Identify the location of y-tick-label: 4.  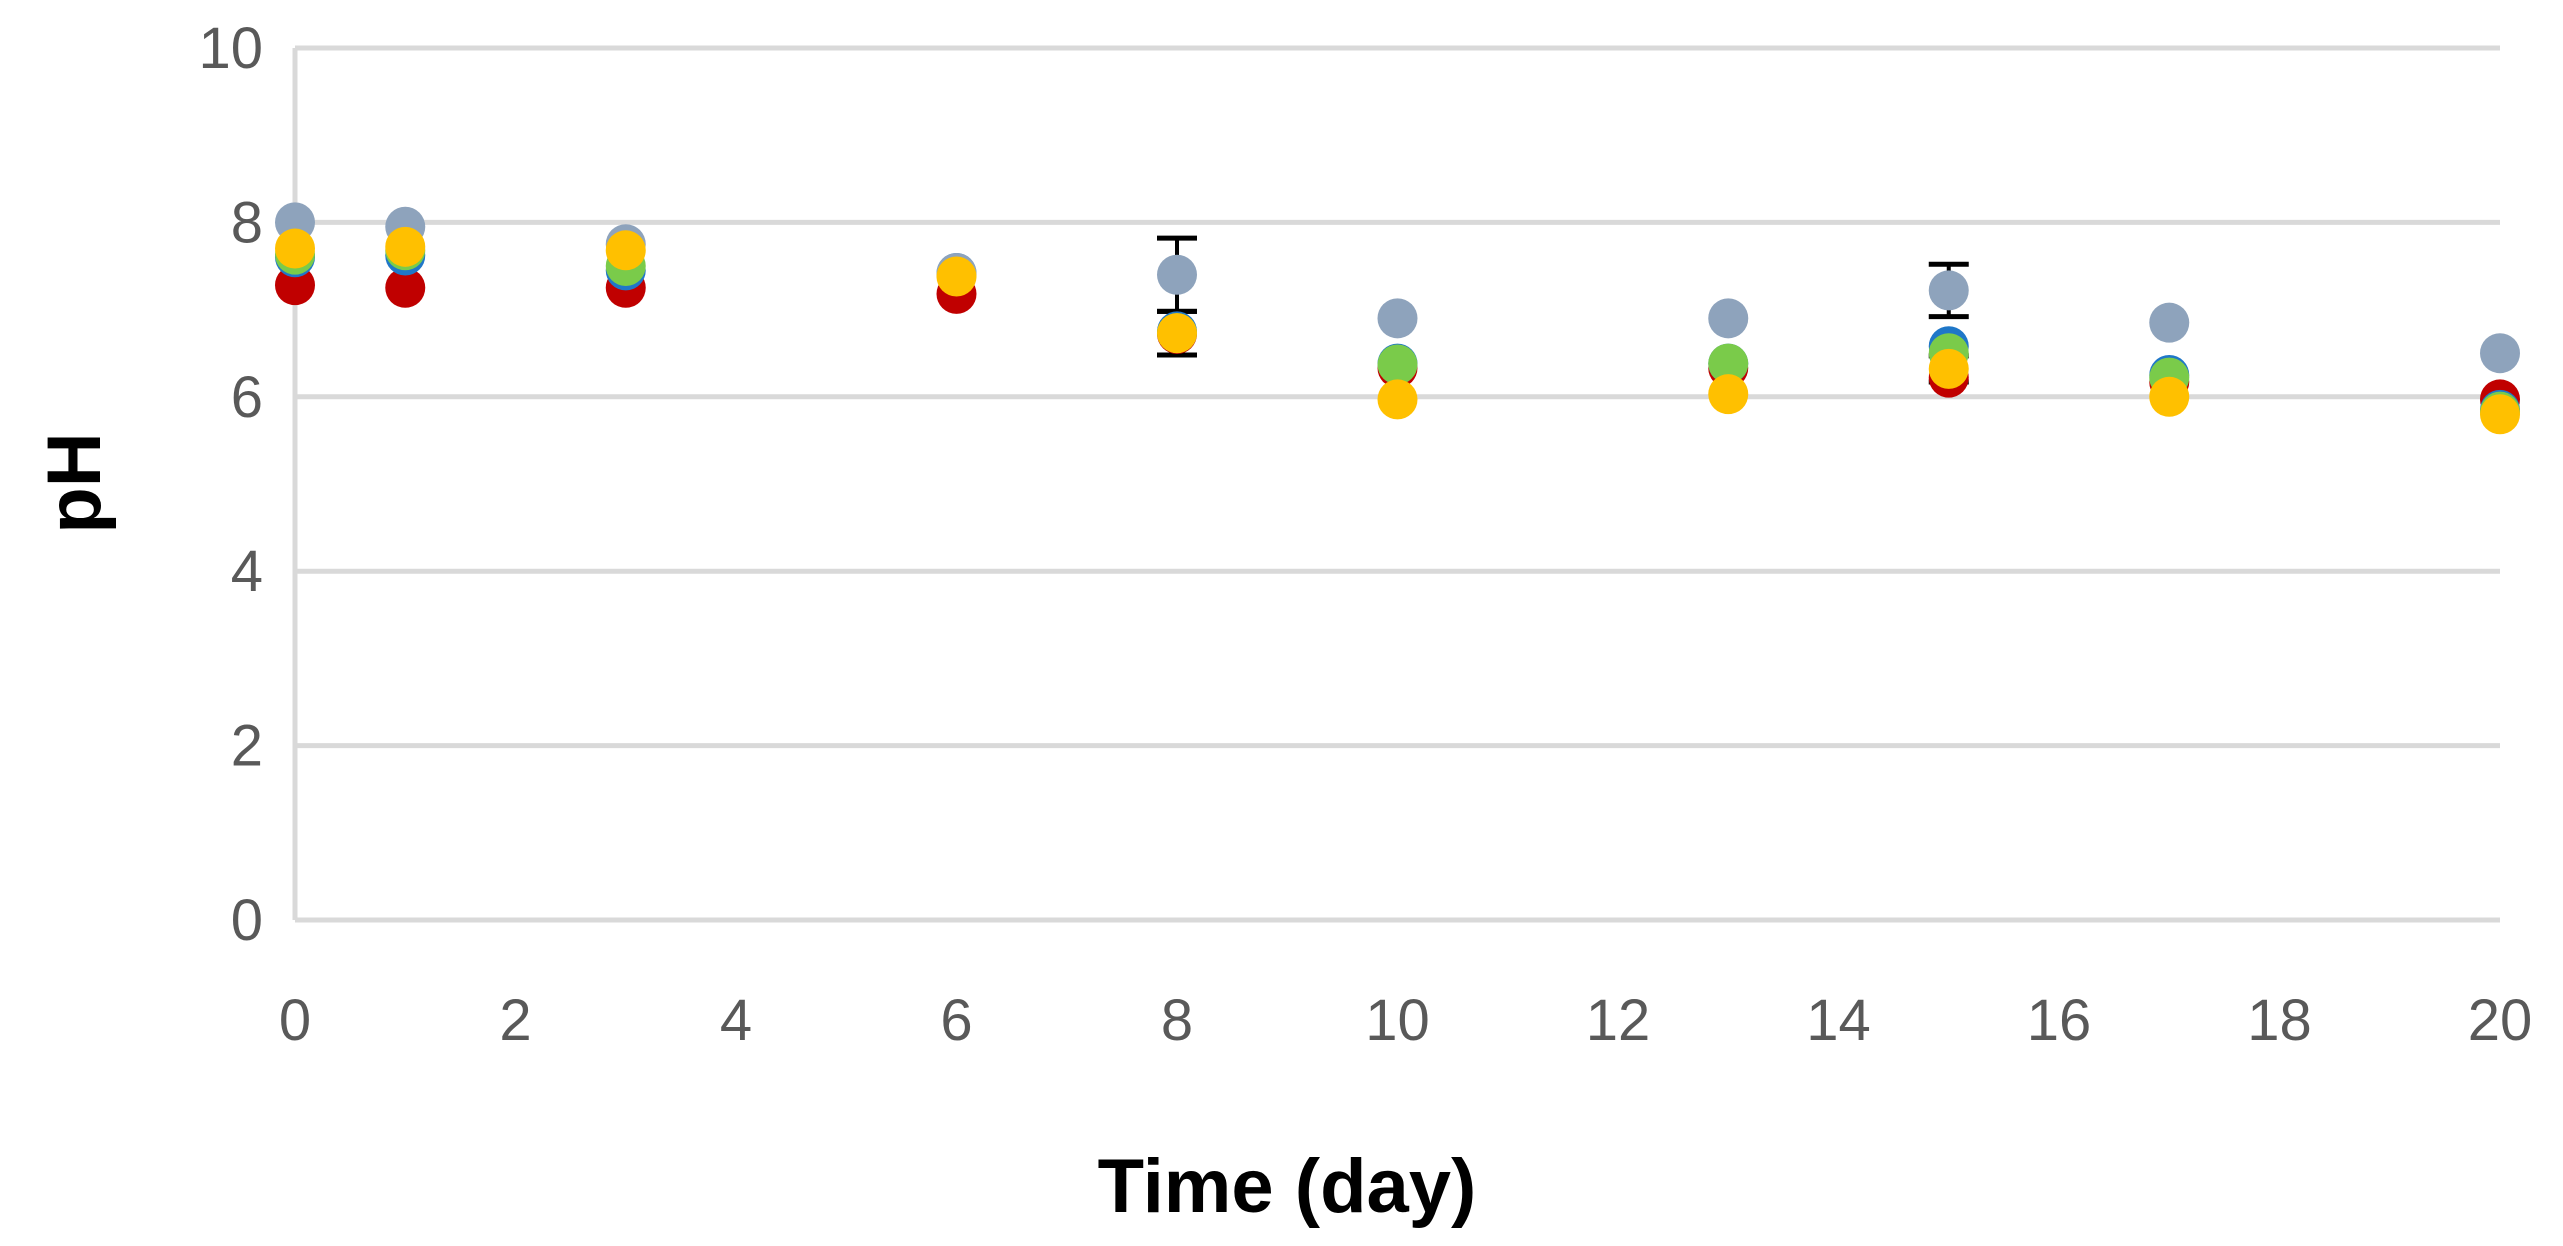
(247, 571).